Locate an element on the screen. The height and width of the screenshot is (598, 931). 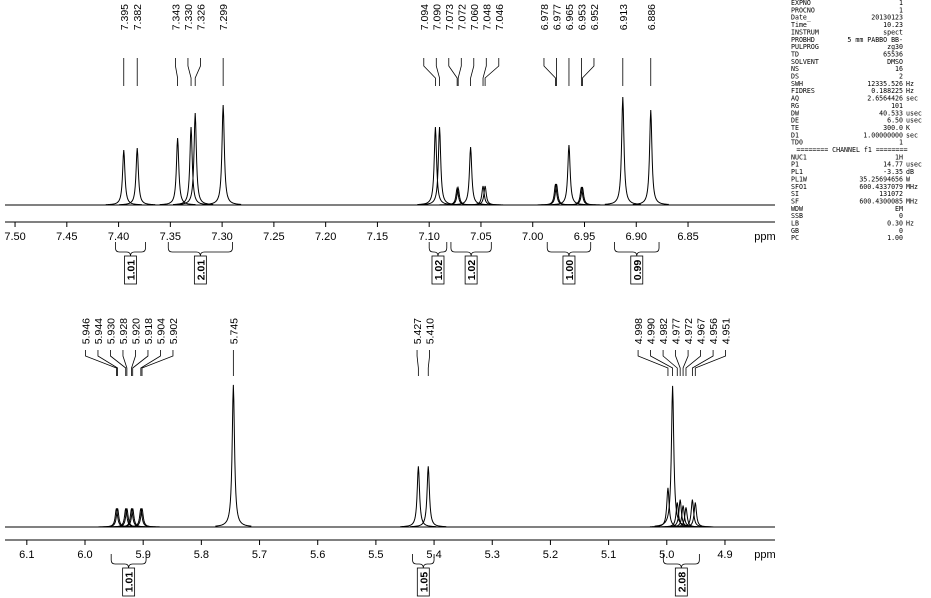
peak-label: 7.072 is located at coordinates (462, 17).